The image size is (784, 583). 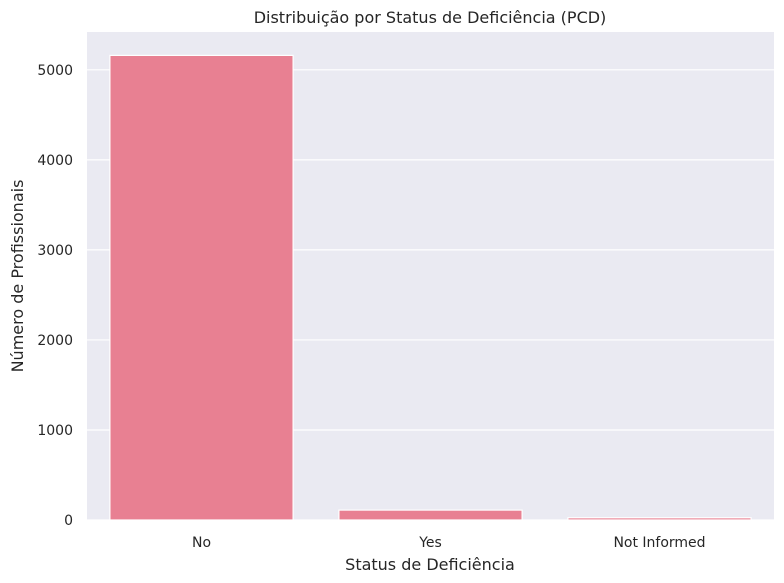 What do you see at coordinates (55, 71) in the screenshot?
I see `y-tick-label: 5000` at bounding box center [55, 71].